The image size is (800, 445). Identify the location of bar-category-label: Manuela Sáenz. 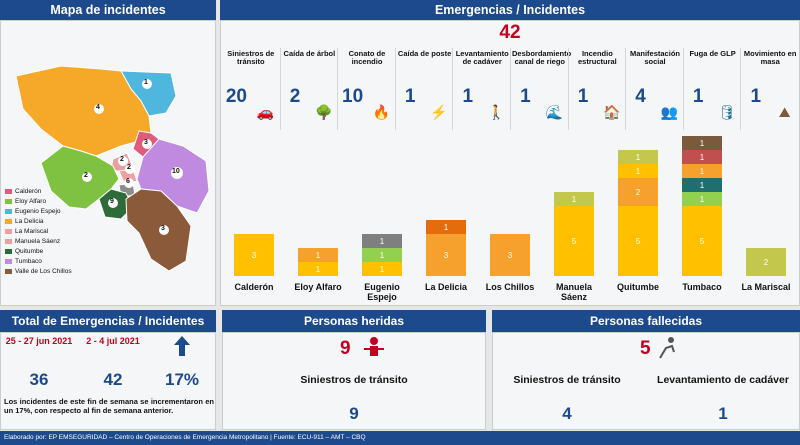
(573, 292).